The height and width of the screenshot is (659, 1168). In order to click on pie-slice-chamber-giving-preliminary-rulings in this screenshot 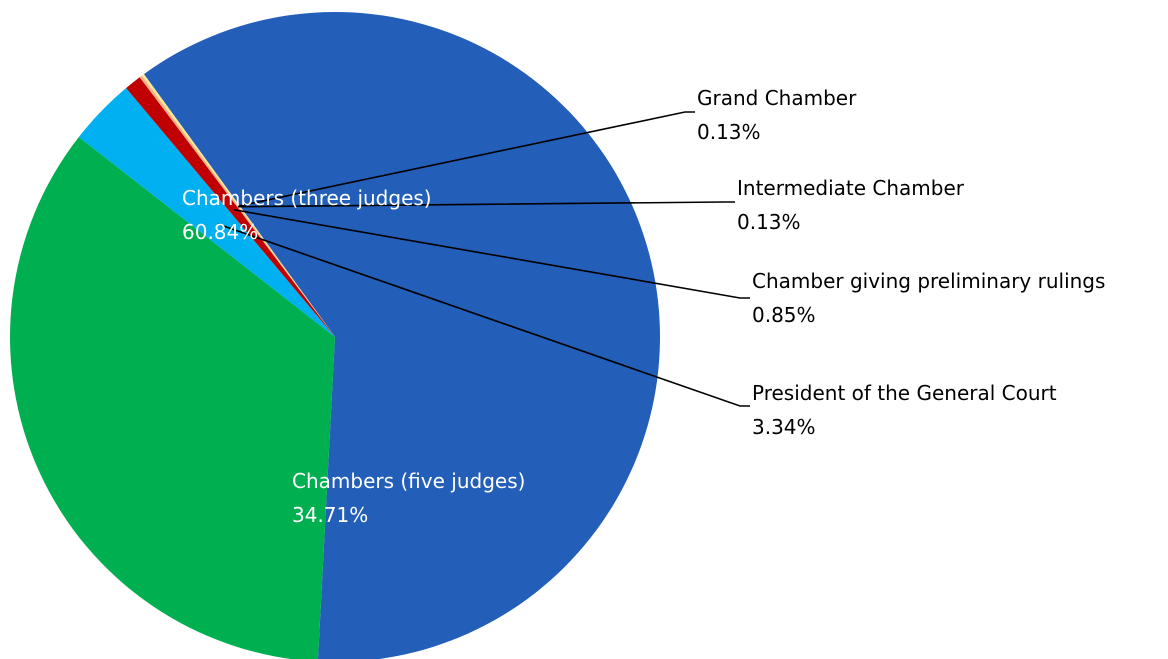, I will do `click(230, 207)`.